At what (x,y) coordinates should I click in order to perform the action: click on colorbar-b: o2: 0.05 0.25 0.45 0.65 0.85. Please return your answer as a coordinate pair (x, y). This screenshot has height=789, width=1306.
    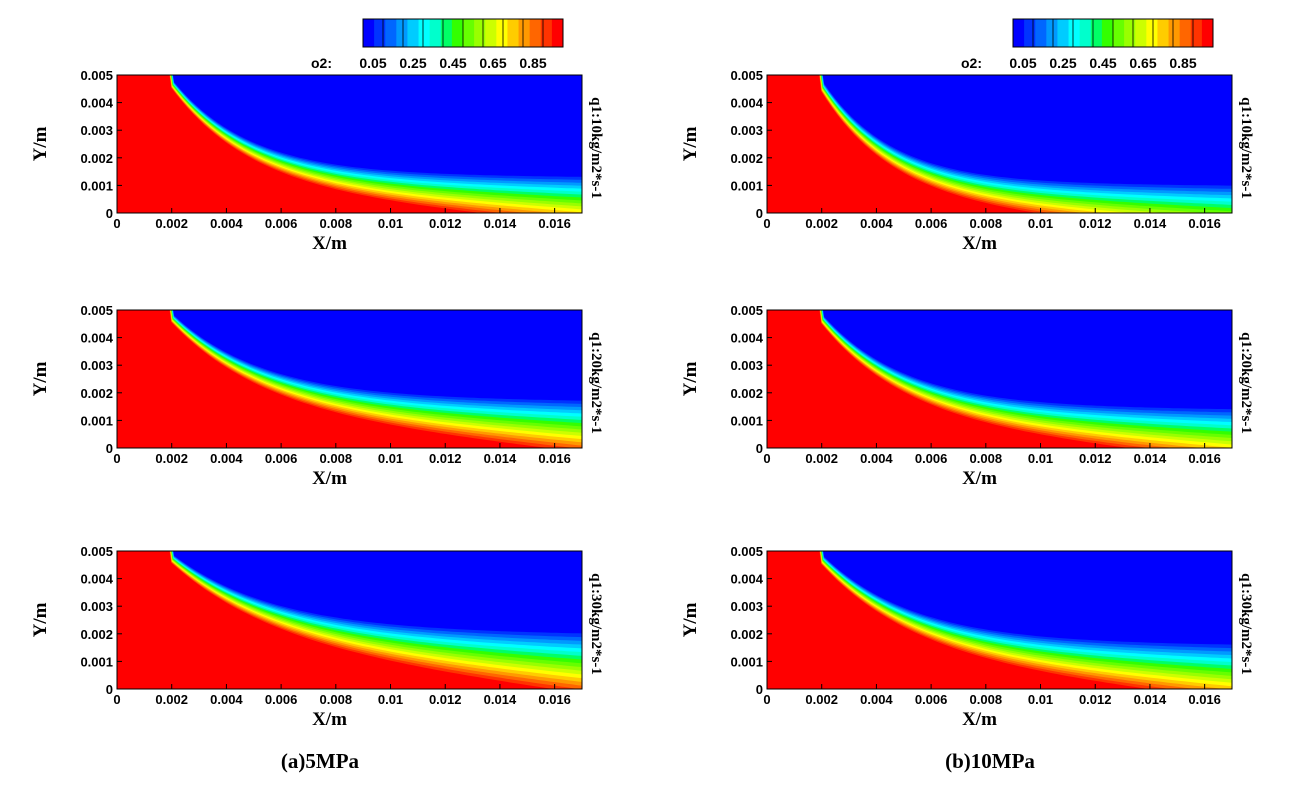
    Looking at the image, I should click on (1087, 44).